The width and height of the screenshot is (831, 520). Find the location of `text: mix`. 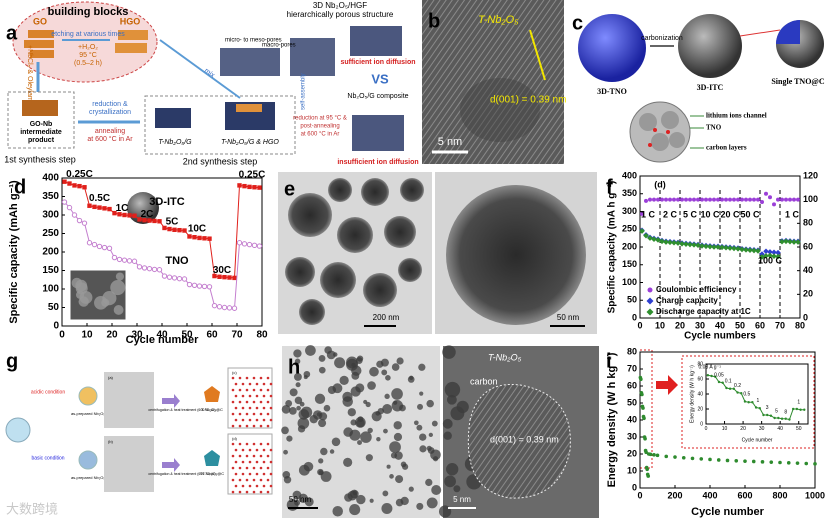

text: mix is located at coordinates (209, 73).